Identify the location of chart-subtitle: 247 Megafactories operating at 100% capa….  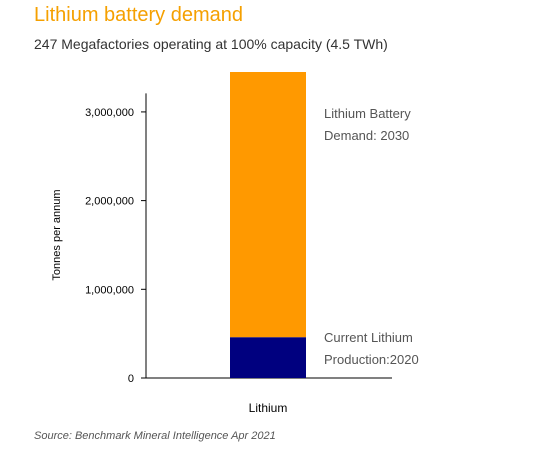
(211, 44).